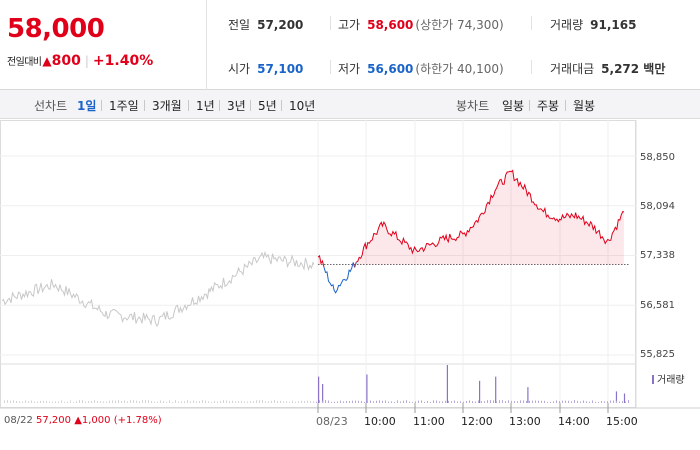  I want to click on stat-high: 고가 58,600 (상한가 74,300), so click(421, 24).